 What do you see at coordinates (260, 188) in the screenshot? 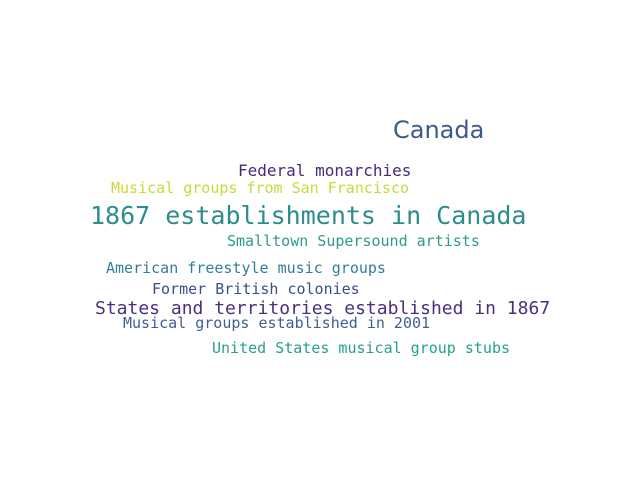
I see `word-musical-groups-san-francisco: Musical groups from San Francisco` at bounding box center [260, 188].